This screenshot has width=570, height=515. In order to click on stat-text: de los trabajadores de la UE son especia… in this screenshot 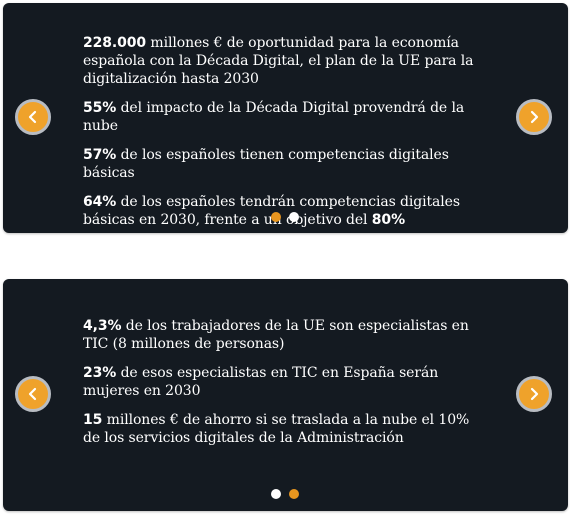, I will do `click(276, 335)`.